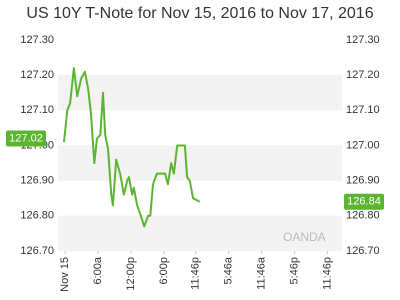 The height and width of the screenshot is (300, 400). Describe the element at coordinates (98, 270) in the screenshot. I see `x-tick-label: 6:00a` at that location.